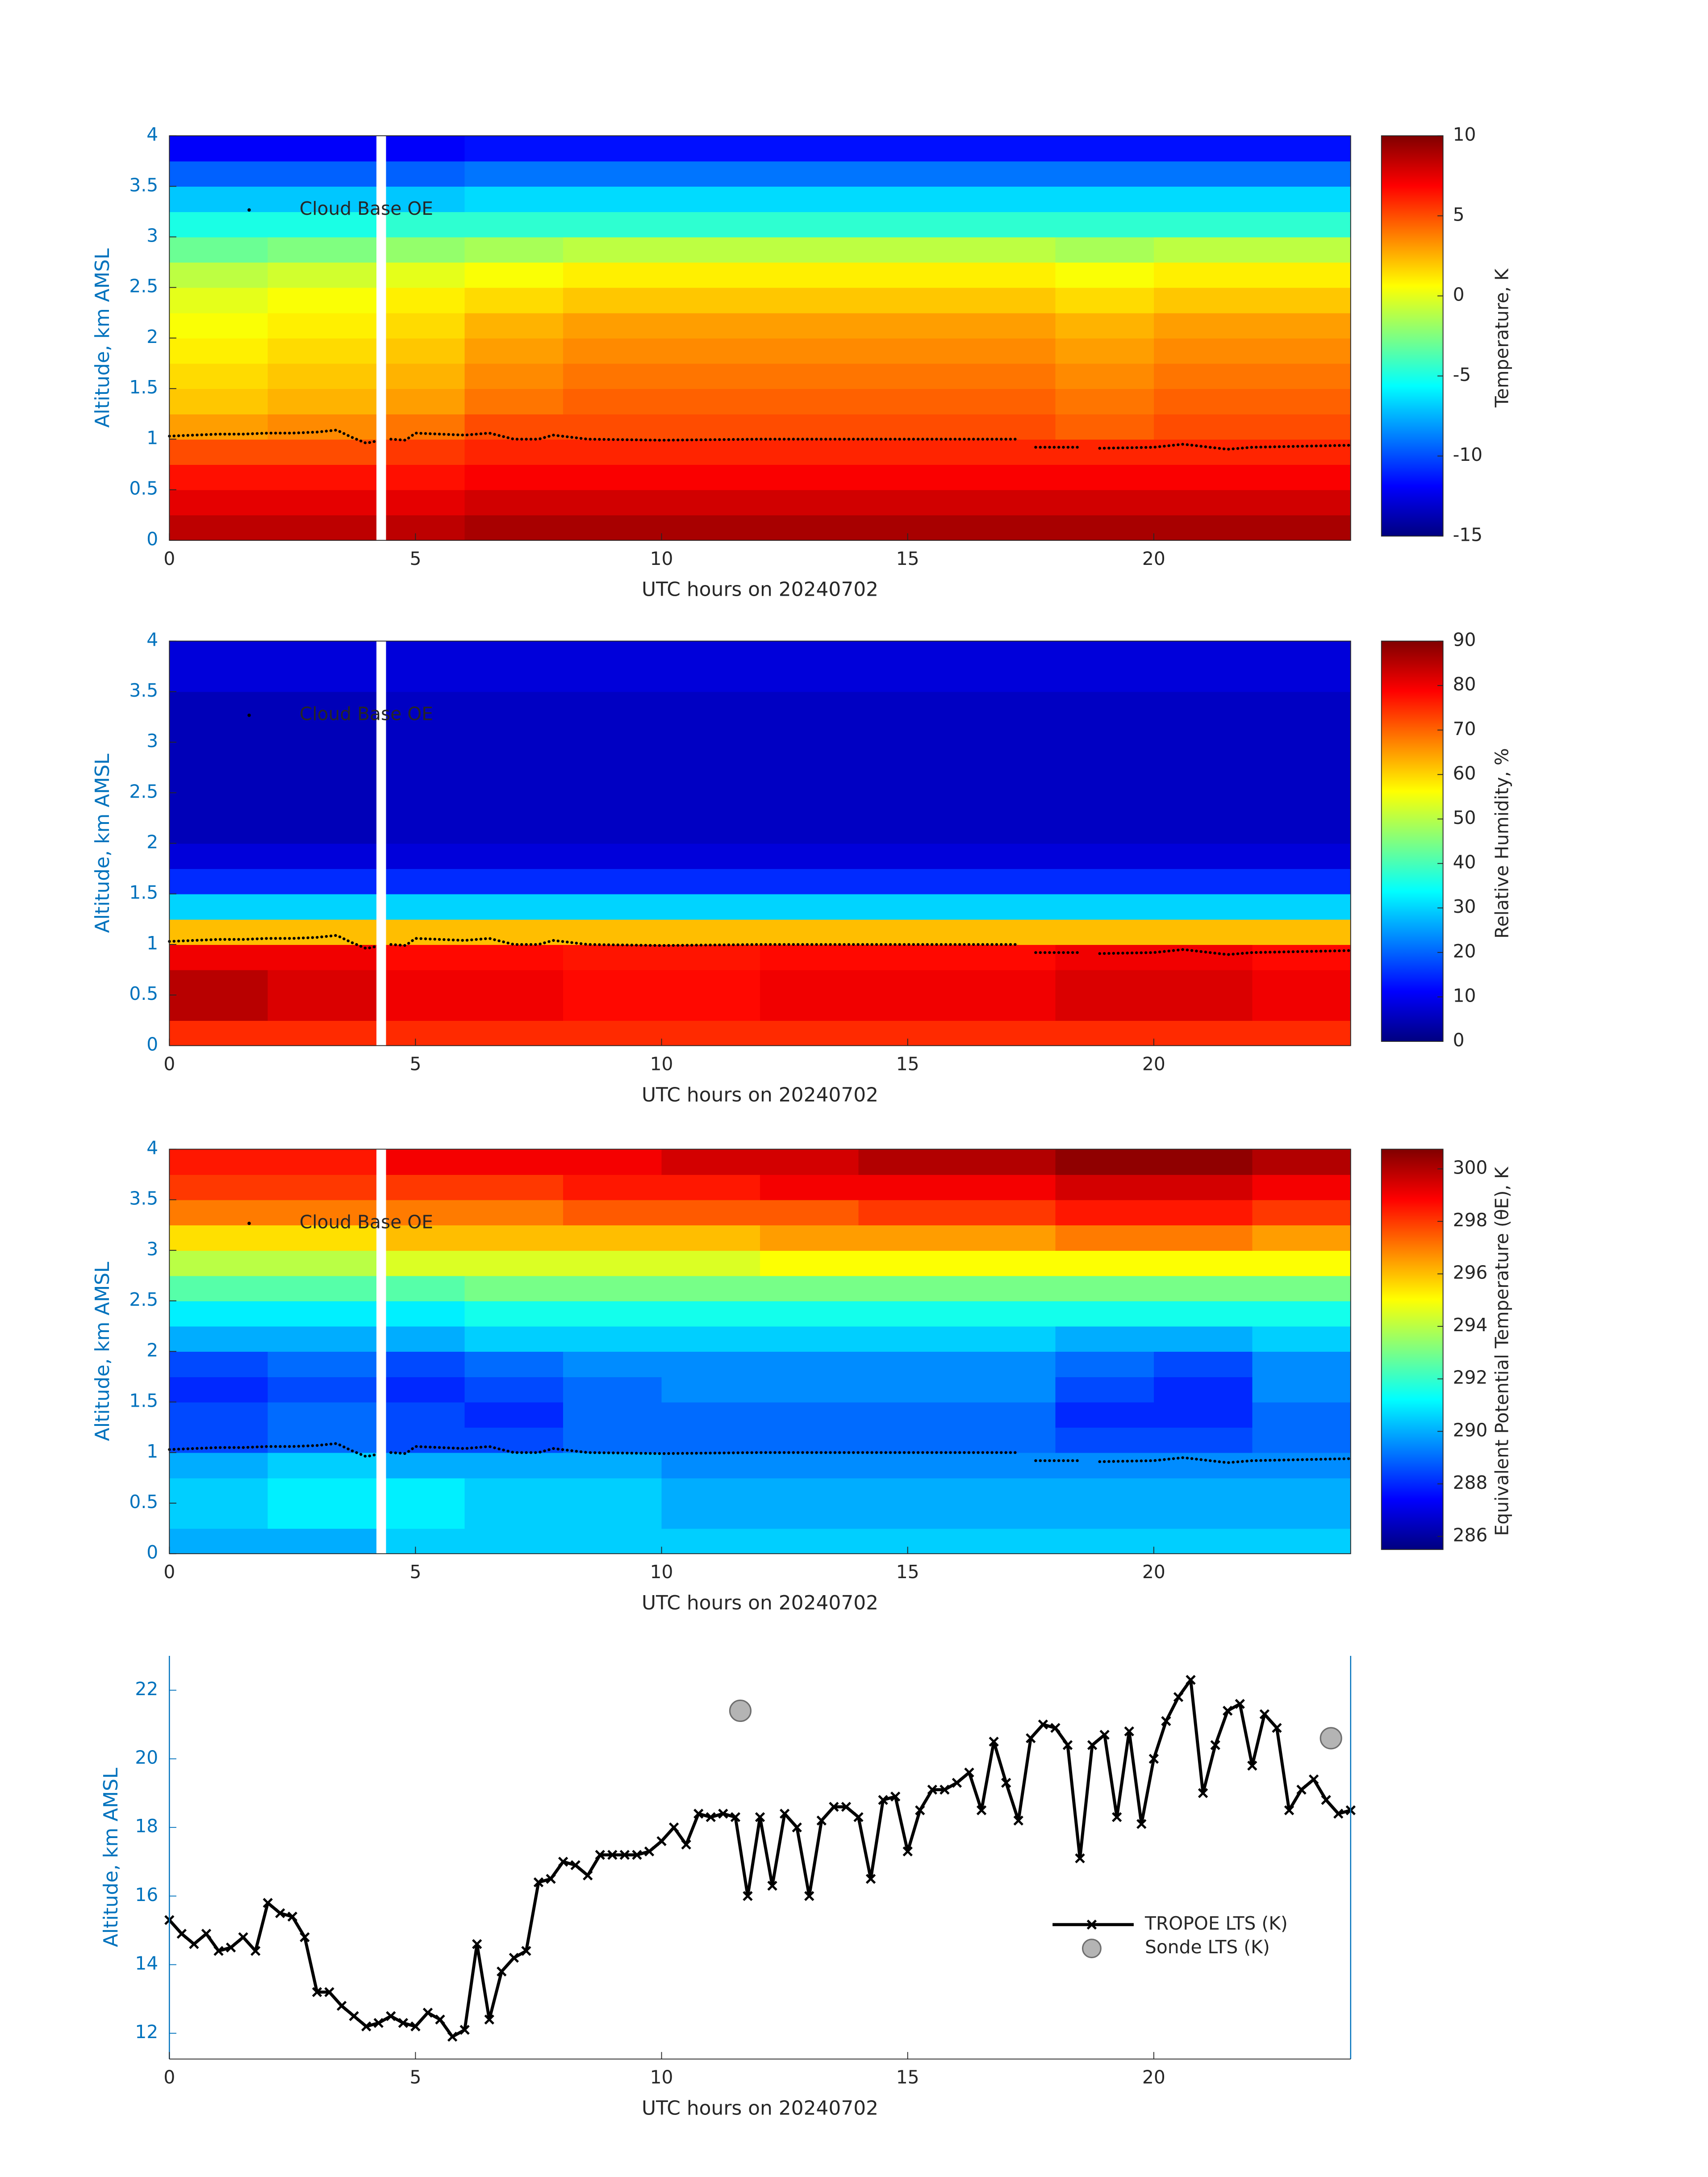 Image resolution: width=1708 pixels, height=2177 pixels. I want to click on panel: TROPOE LTS (K)Sonde LTS (K), so click(760, 1858).